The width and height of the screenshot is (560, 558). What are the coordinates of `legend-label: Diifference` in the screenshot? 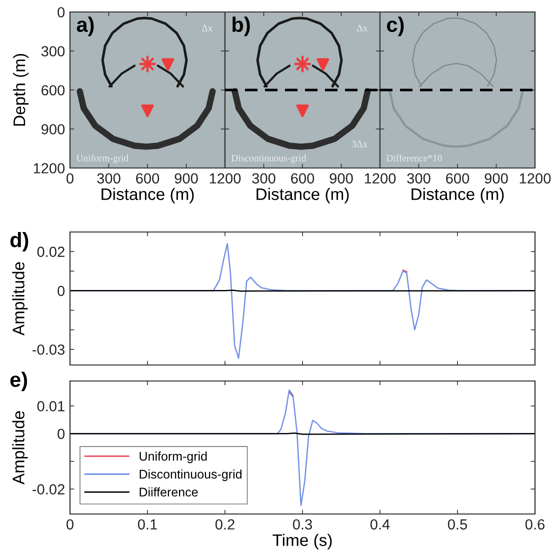 It's located at (169, 492).